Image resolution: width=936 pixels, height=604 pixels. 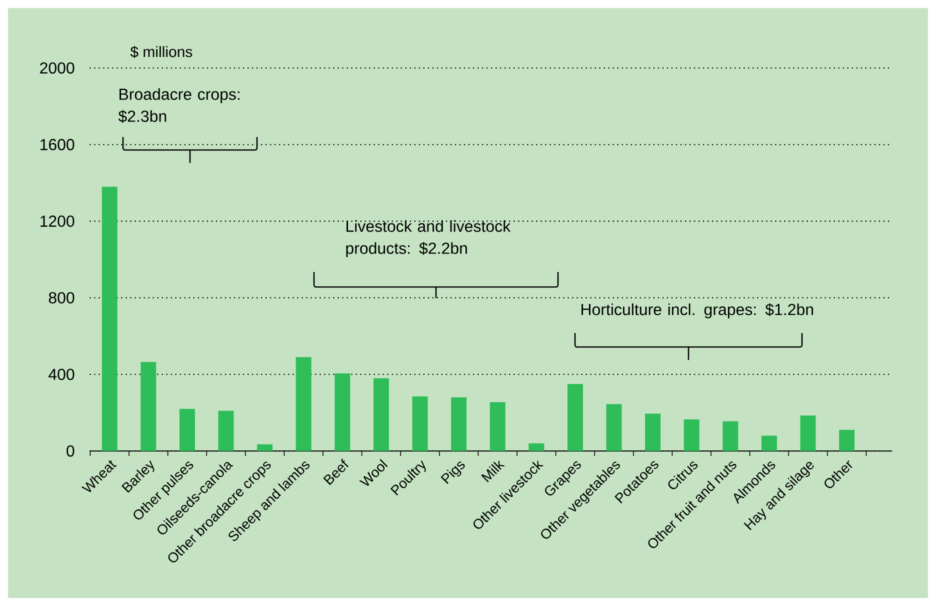 What do you see at coordinates (57, 144) in the screenshot?
I see `y-tick-label: 1600` at bounding box center [57, 144].